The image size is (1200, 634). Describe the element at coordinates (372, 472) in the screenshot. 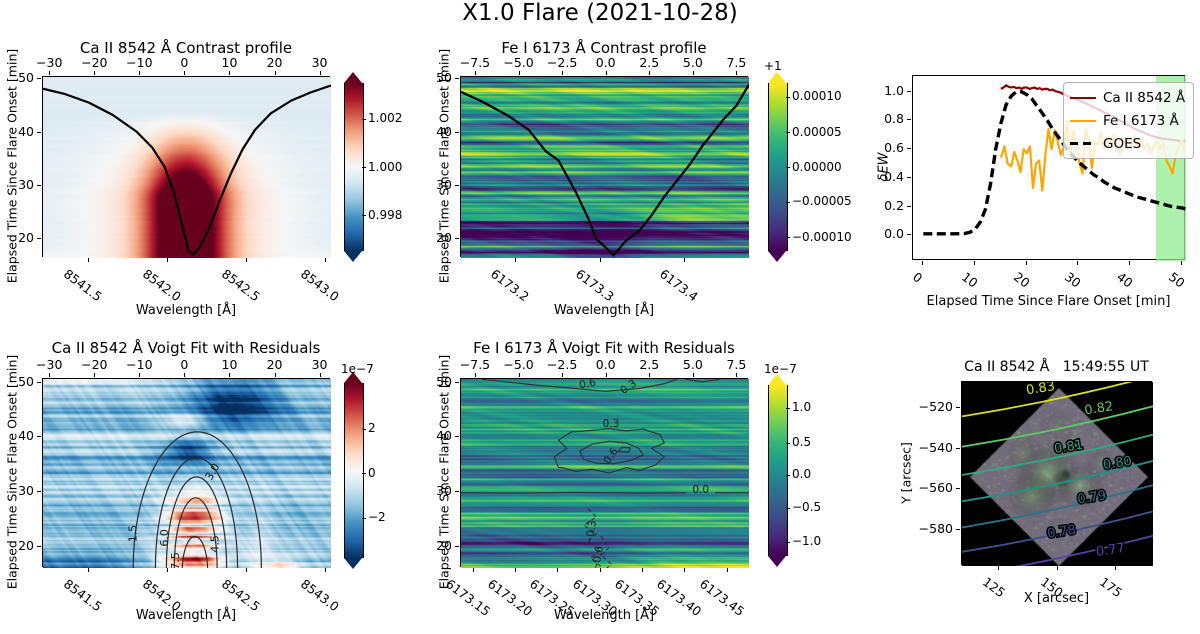

I see `colorbar-tick-label: 0` at that location.